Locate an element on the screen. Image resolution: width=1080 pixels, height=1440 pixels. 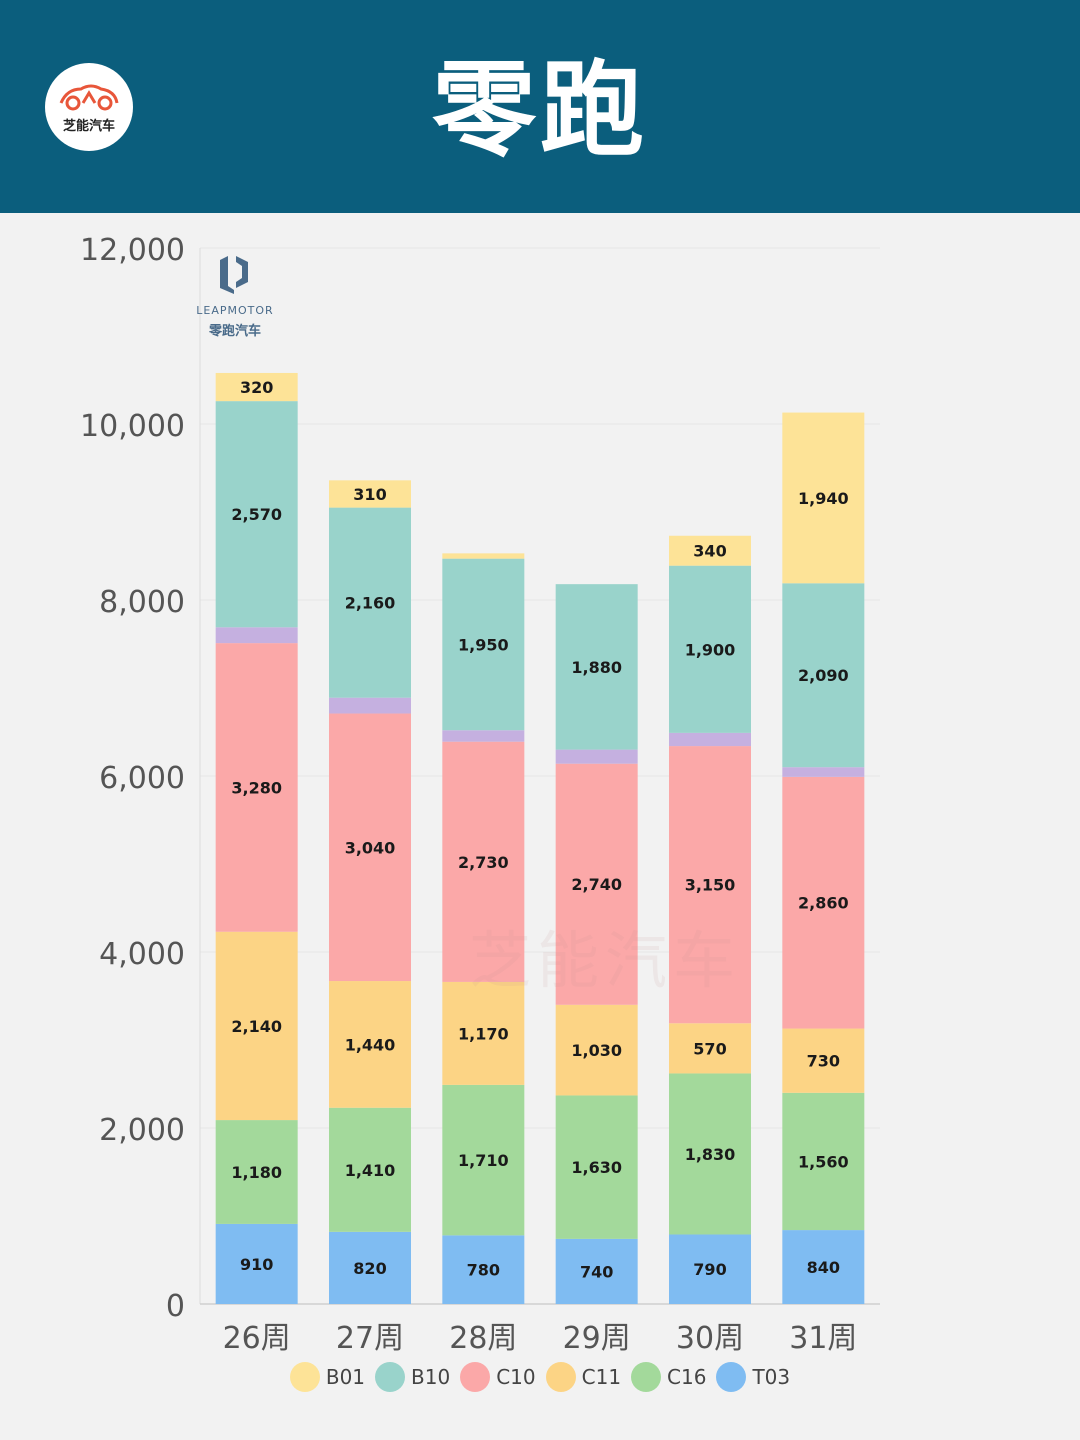
data-label: 2,160 is located at coordinates (370, 603).